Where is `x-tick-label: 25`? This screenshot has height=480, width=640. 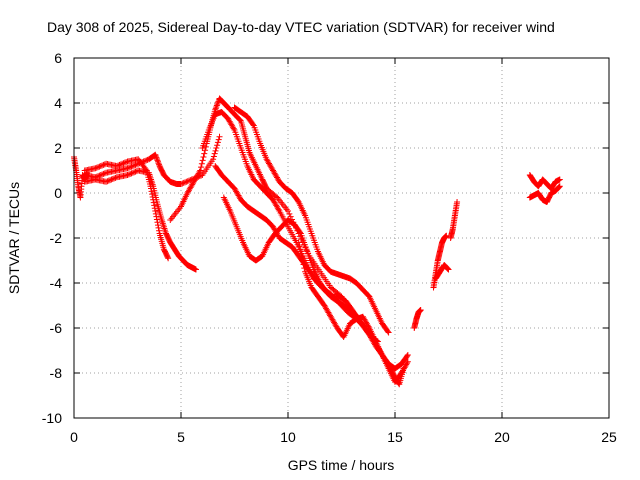 x-tick-label: 25 is located at coordinates (609, 437).